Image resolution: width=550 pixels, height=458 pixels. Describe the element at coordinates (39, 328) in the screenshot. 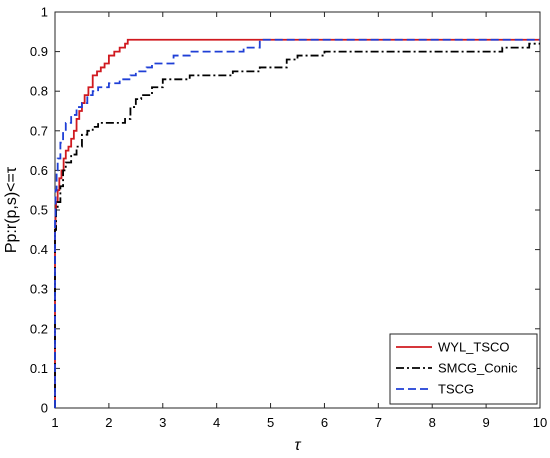

I see `y-tick-label: 0.2` at that location.